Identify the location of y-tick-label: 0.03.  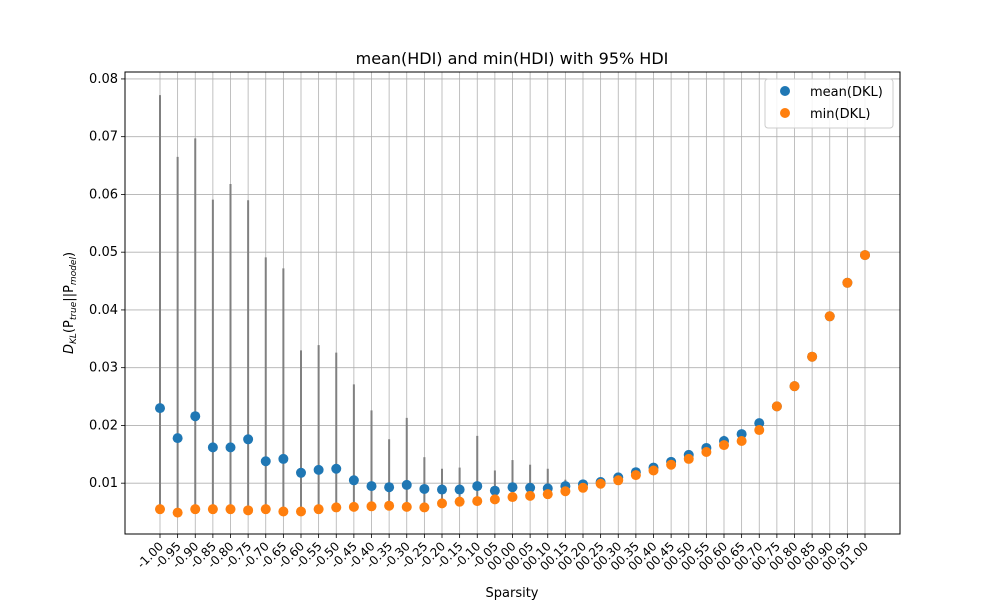
(103, 368).